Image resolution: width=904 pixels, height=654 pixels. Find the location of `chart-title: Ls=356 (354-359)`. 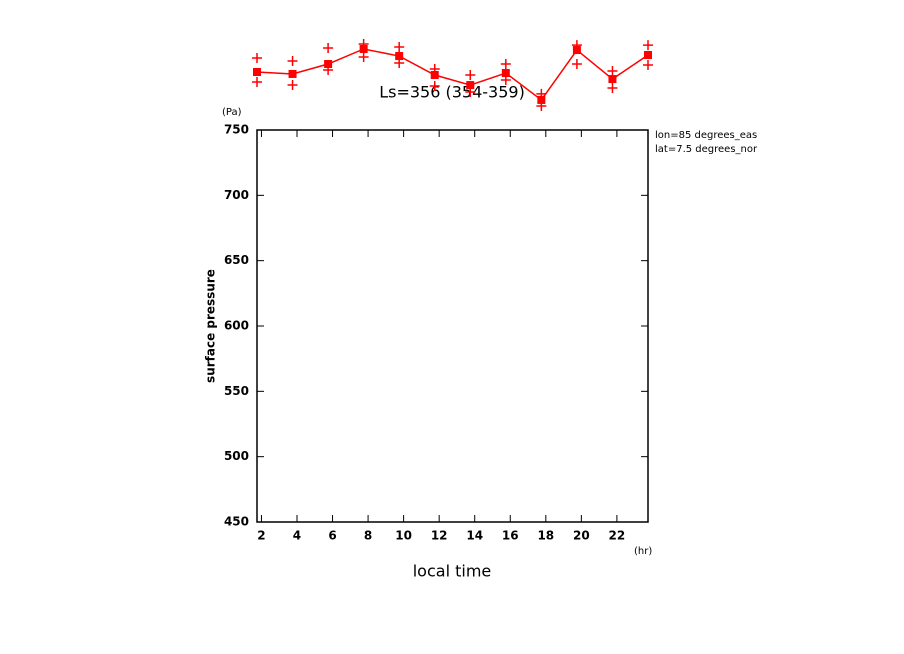

chart-title: Ls=356 (354-359) is located at coordinates (452, 92).